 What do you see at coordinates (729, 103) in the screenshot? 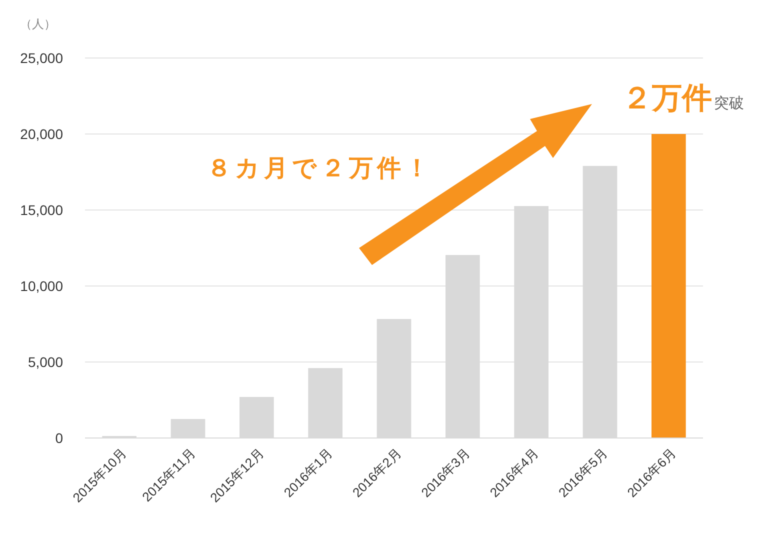
I see `text: 突破` at bounding box center [729, 103].